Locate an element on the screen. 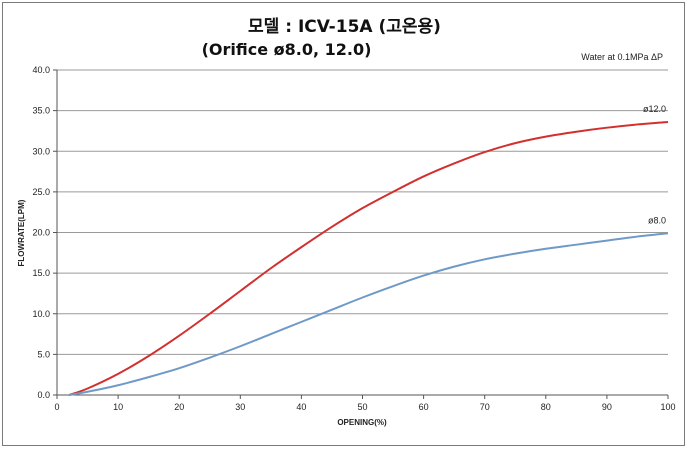 This screenshot has height=450, width=689. x-tick-label: 100 is located at coordinates (667, 407).